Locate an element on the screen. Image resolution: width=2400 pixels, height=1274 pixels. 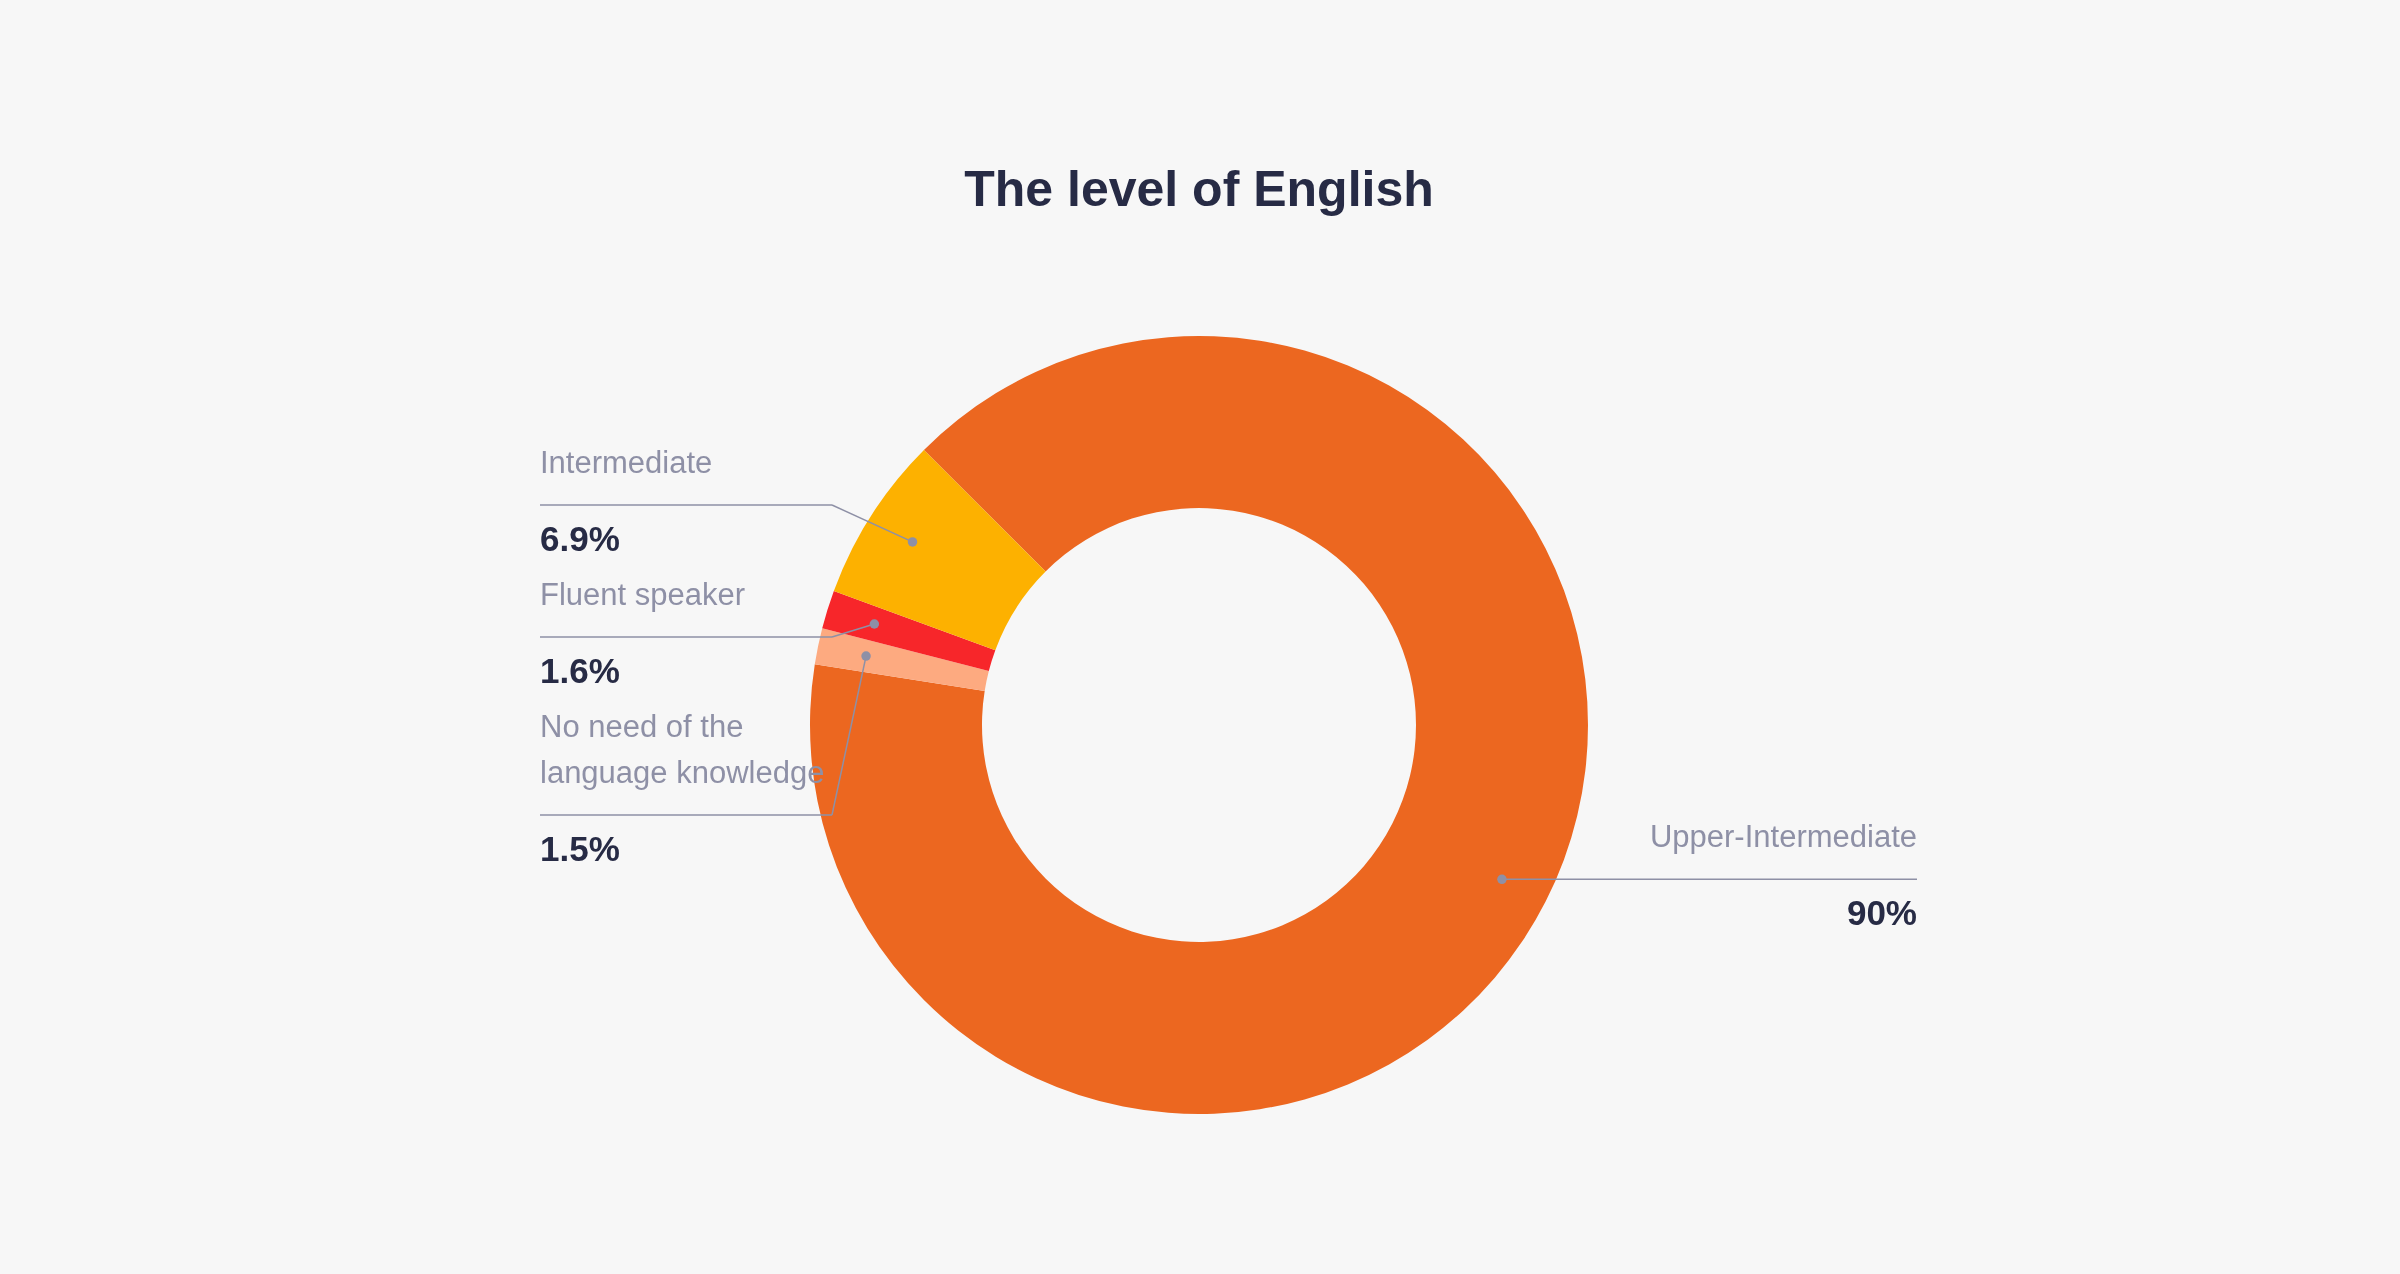
data-label: 1.6% is located at coordinates (580, 670).